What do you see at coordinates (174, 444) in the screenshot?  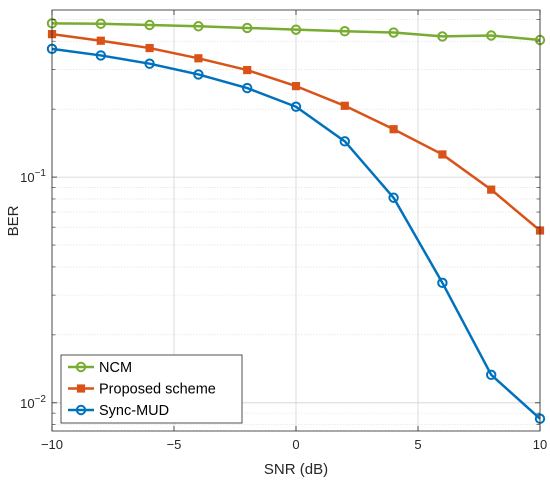 I see `x-tick-label: −5` at bounding box center [174, 444].